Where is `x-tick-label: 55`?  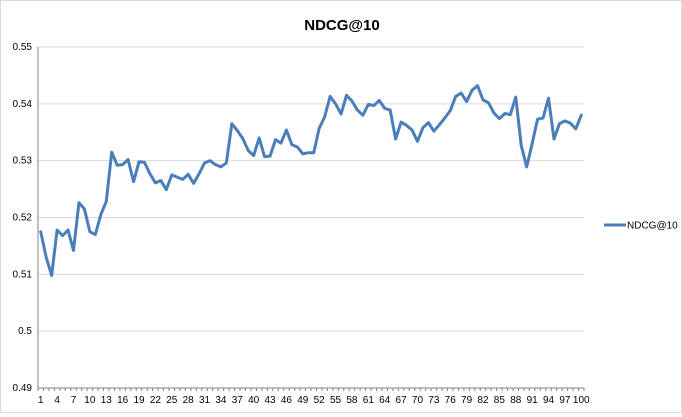
x-tick-label: 55 is located at coordinates (336, 400).